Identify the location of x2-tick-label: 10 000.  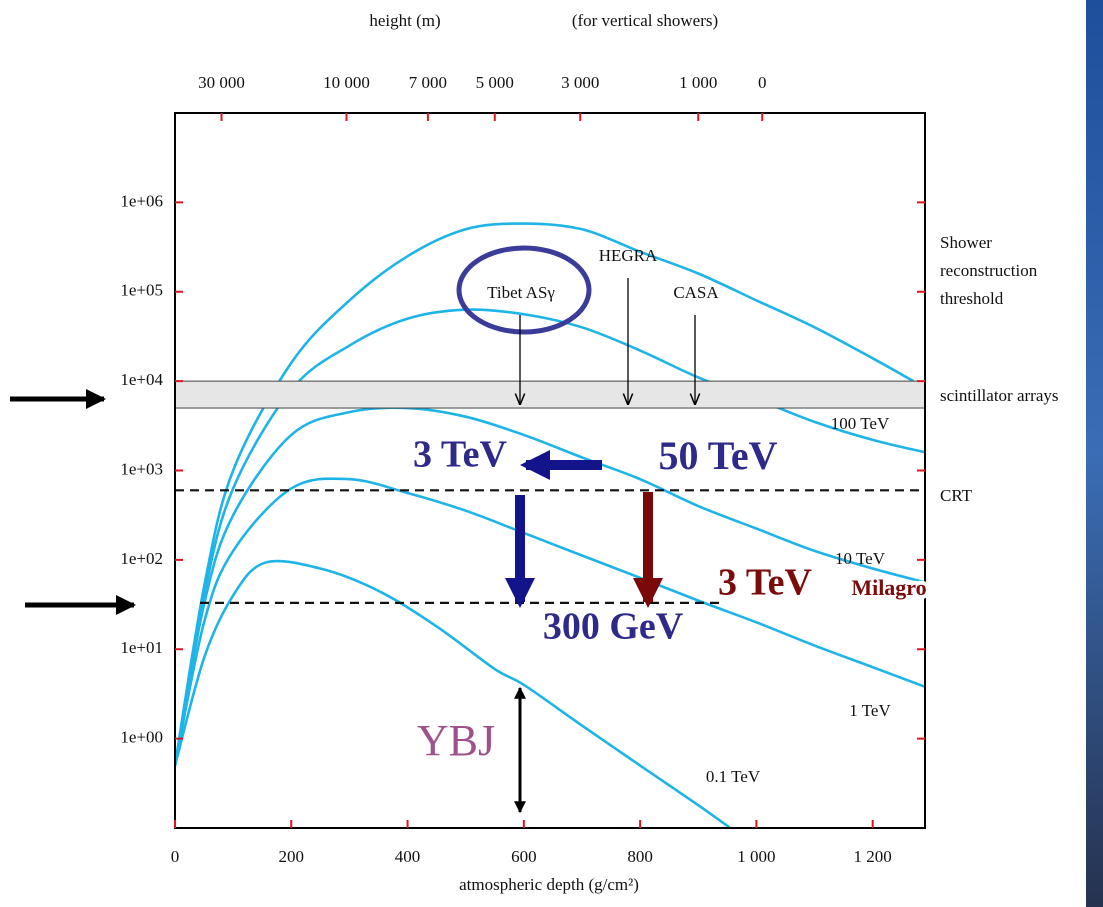
(346, 82).